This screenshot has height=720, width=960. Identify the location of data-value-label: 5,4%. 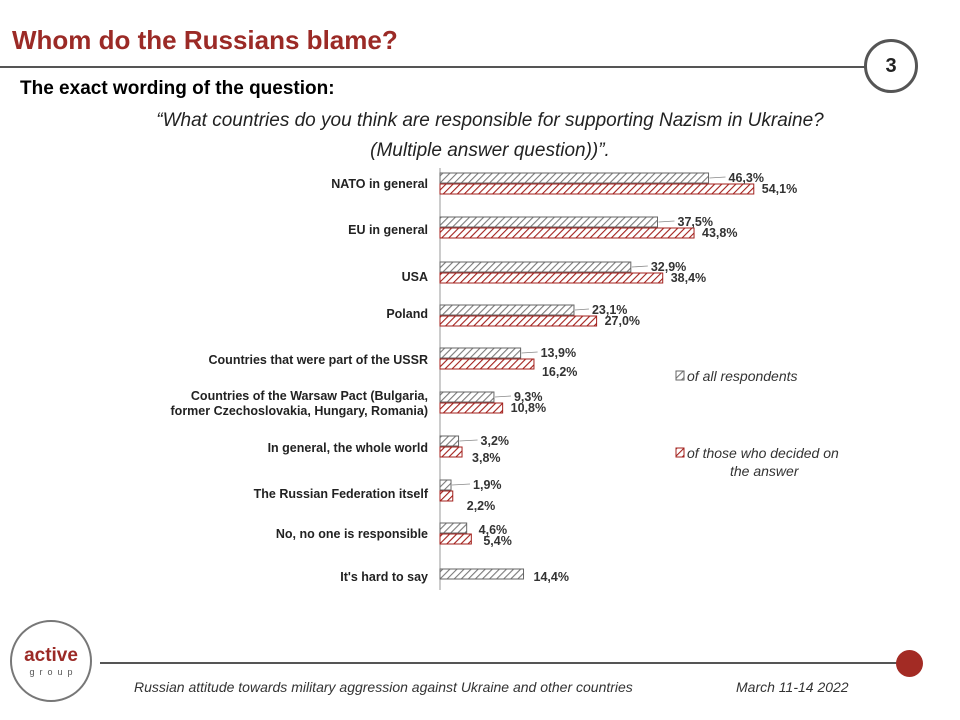
(497, 541).